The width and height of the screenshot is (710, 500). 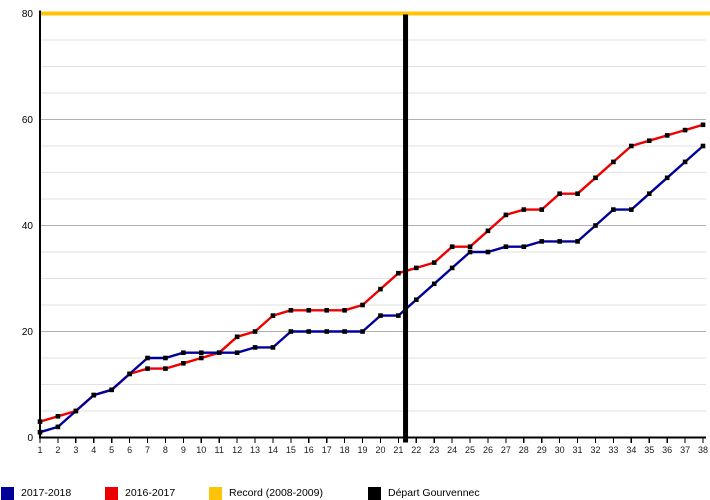 I want to click on x-tick-label: 11, so click(x=219, y=450).